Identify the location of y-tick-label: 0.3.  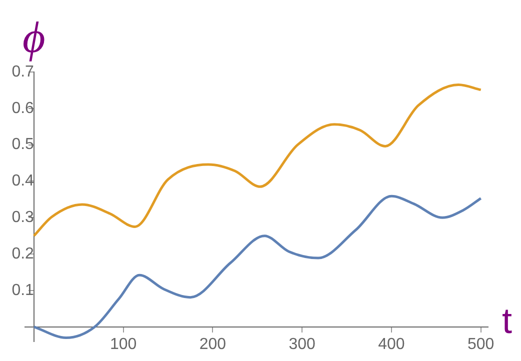
(23, 217).